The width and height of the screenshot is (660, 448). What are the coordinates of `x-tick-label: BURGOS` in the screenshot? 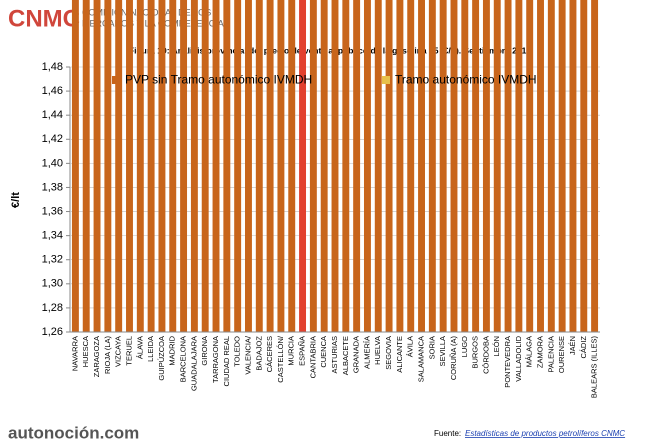 It's located at (475, 352).